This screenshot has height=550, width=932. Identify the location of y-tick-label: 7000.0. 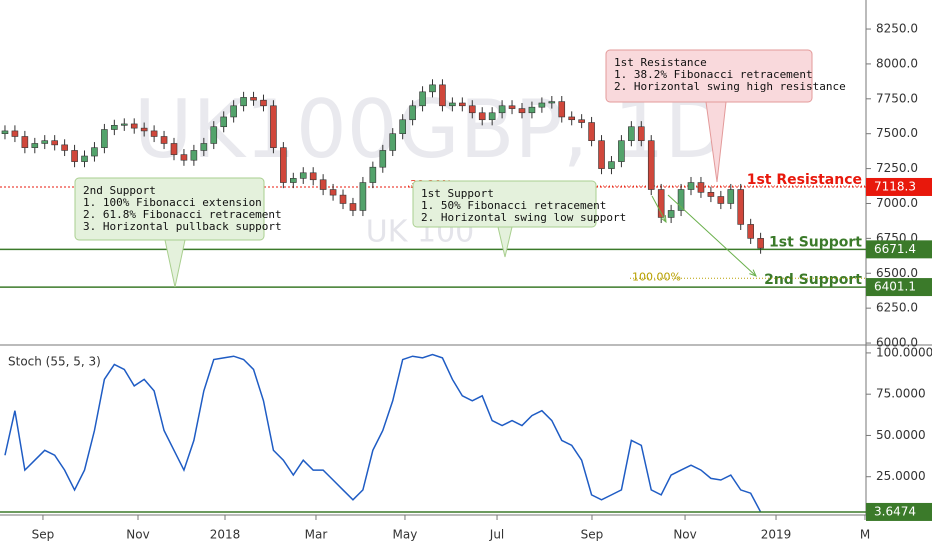
(897, 203).